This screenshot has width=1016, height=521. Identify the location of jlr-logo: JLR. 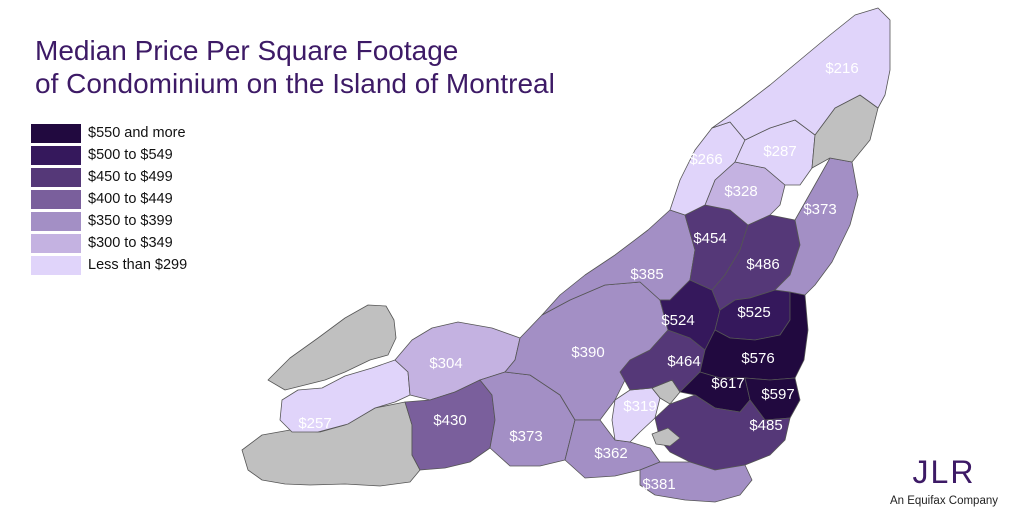
(944, 472).